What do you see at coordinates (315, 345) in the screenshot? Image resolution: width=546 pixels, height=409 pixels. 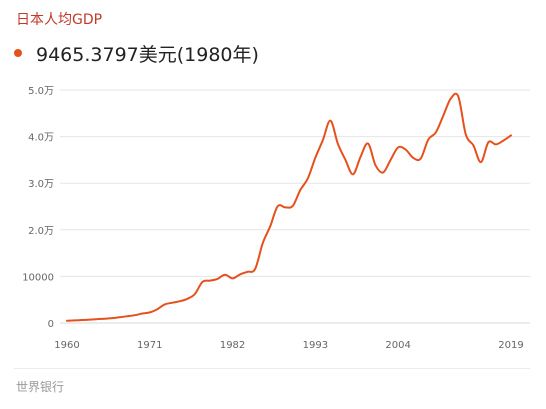 I see `x-tick-label: 1993` at bounding box center [315, 345].